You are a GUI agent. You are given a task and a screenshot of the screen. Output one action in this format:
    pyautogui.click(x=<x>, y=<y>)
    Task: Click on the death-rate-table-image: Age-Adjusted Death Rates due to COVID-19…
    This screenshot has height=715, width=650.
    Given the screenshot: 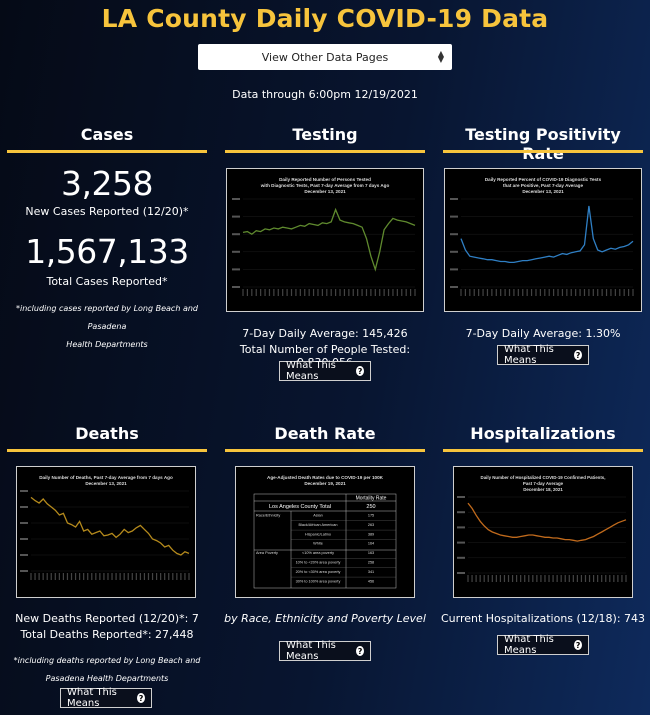 What is the action you would take?
    pyautogui.click(x=325, y=532)
    